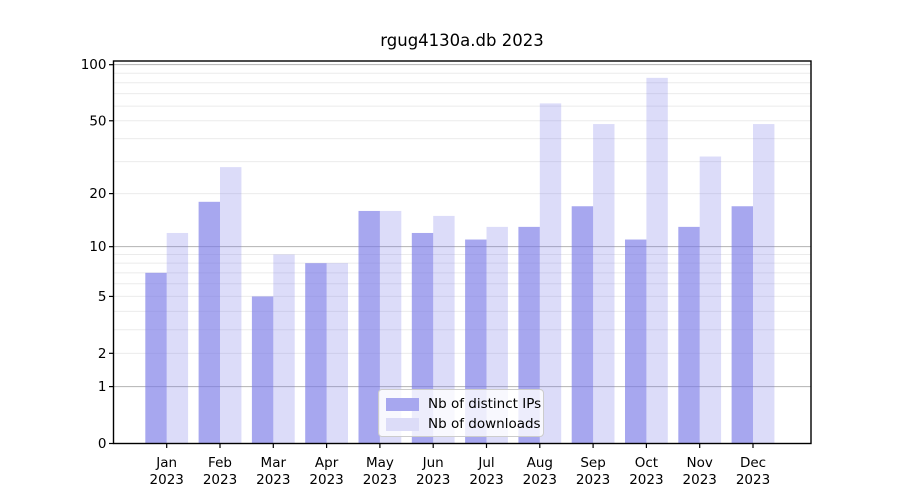 Image resolution: width=900 pixels, height=500 pixels. What do you see at coordinates (710, 300) in the screenshot?
I see `bar-downloads-nov-2023` at bounding box center [710, 300].